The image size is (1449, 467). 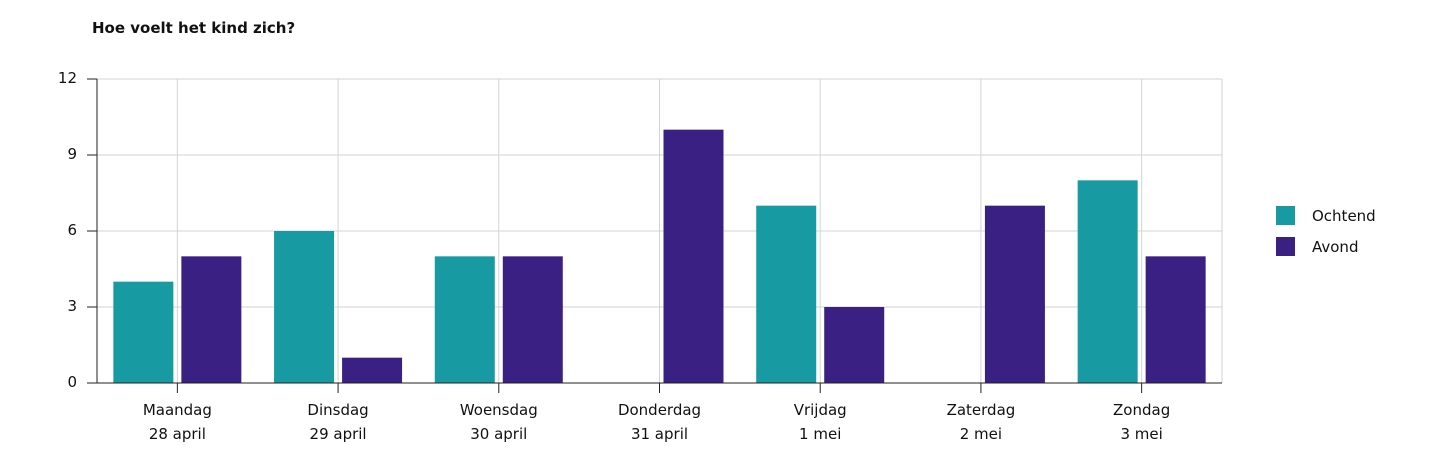 I want to click on x-tick-label: Maandag 28 april, so click(x=177, y=422).